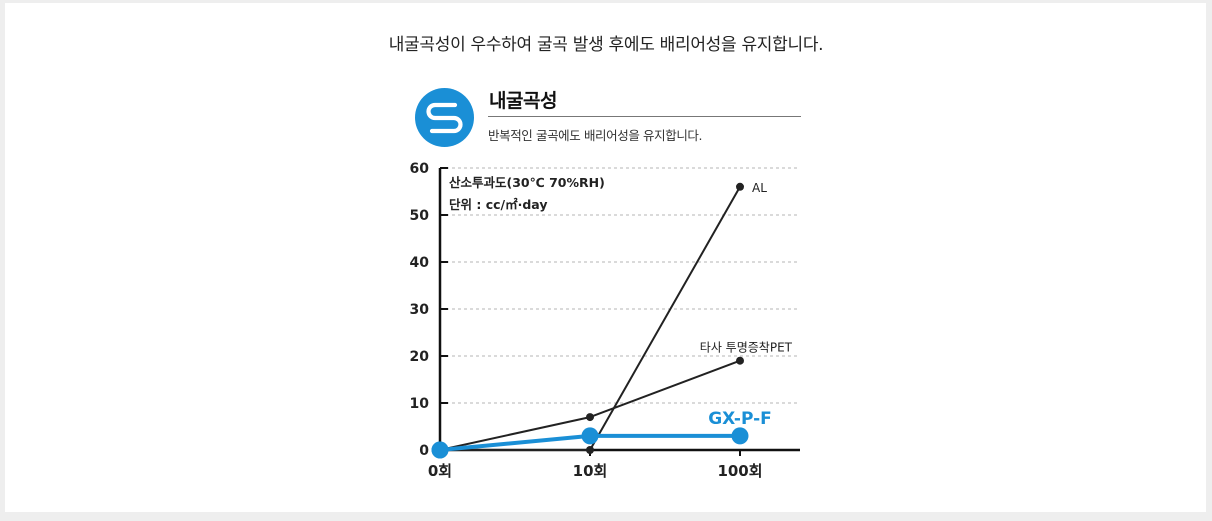 The width and height of the screenshot is (1212, 521). Describe the element at coordinates (420, 310) in the screenshot. I see `y-tick-label: 30` at that location.